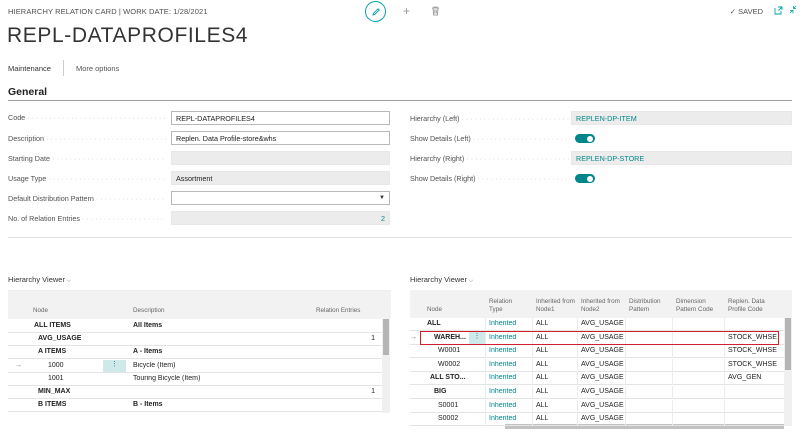  What do you see at coordinates (52, 405) in the screenshot?
I see `node-cell: B ITEMS` at bounding box center [52, 405].